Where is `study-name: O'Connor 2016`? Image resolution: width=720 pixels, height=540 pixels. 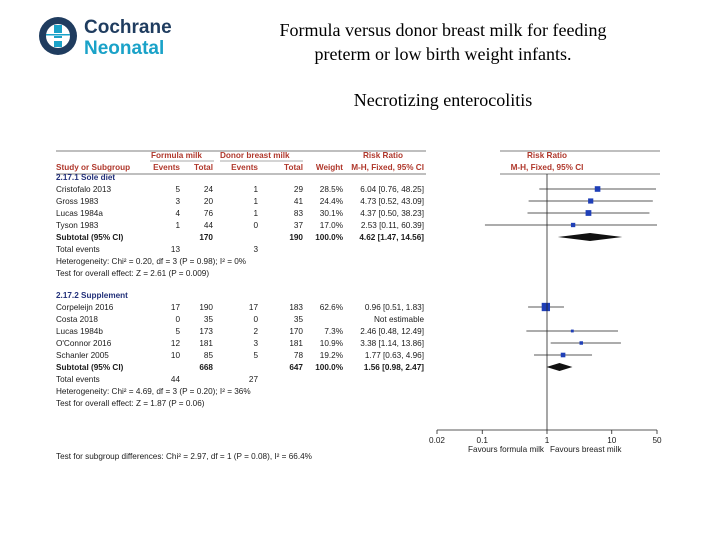
study-name: O'Connor 2016 is located at coordinates (84, 343).